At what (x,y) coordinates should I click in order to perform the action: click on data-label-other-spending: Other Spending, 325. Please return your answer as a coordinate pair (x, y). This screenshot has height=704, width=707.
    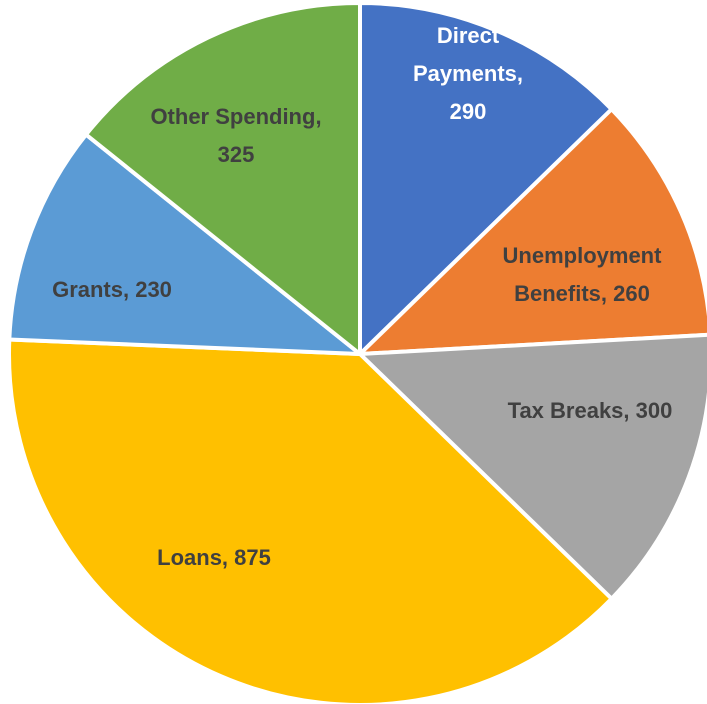
    Looking at the image, I should click on (235, 135).